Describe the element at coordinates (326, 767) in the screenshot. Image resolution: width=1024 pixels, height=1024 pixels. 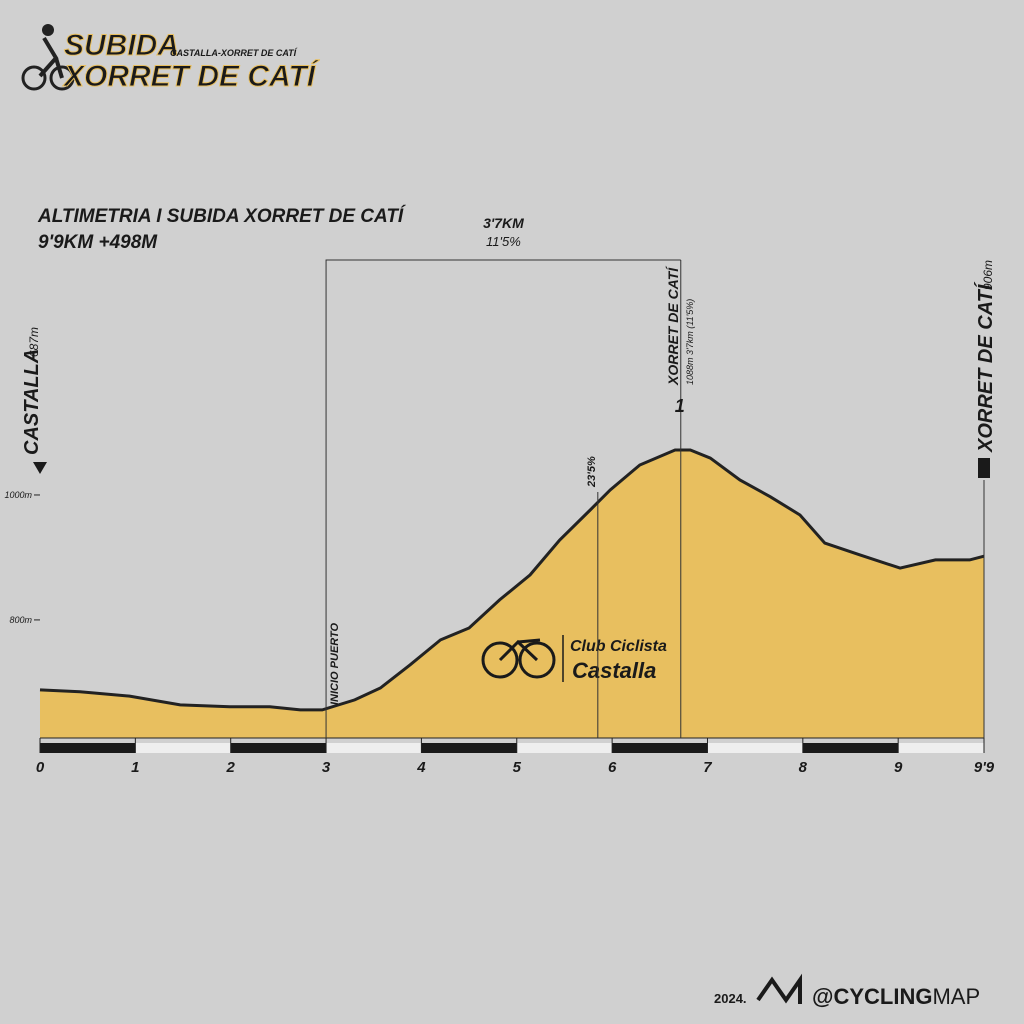
I see `x-tick-label: 3` at that location.